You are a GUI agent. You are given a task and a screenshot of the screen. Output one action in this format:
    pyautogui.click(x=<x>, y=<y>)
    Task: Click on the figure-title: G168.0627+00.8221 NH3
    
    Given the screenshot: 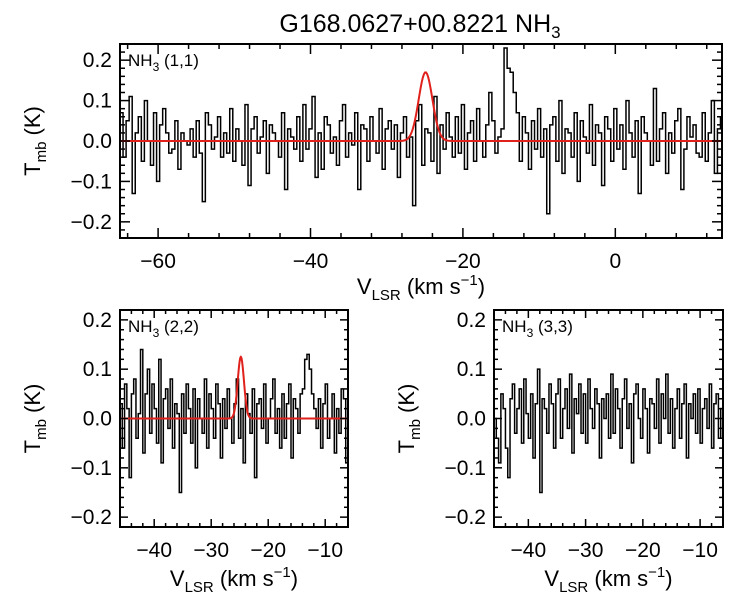 What is the action you would take?
    pyautogui.click(x=419, y=26)
    